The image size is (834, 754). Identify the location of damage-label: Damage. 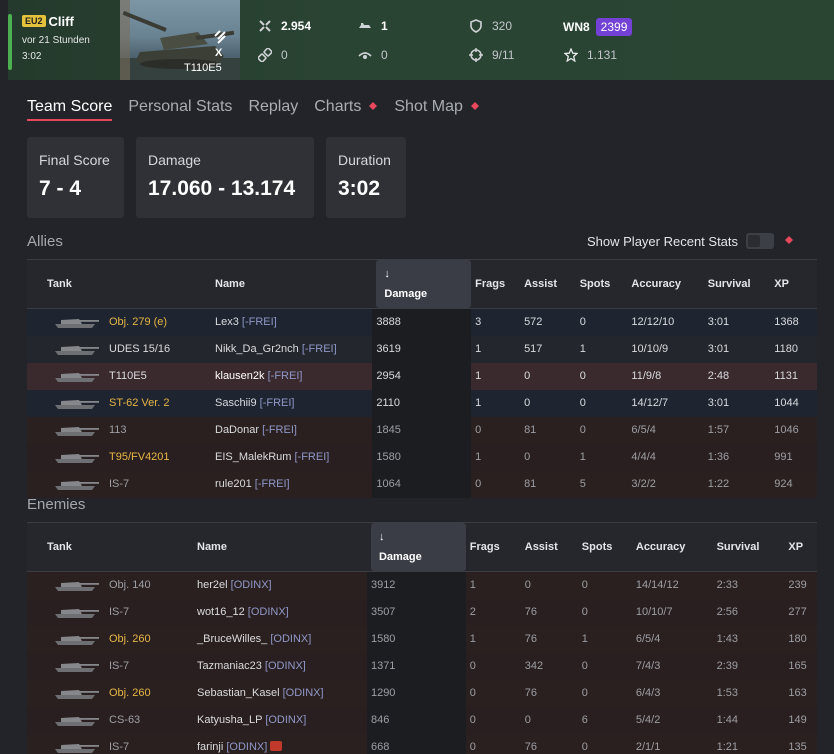
(174, 160).